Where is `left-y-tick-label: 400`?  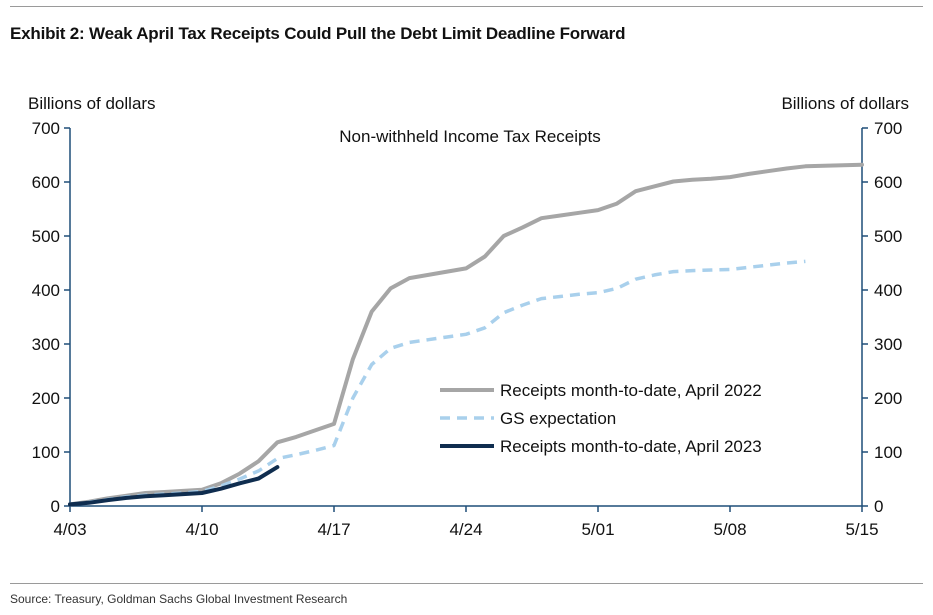
left-y-tick-label: 400 is located at coordinates (46, 290).